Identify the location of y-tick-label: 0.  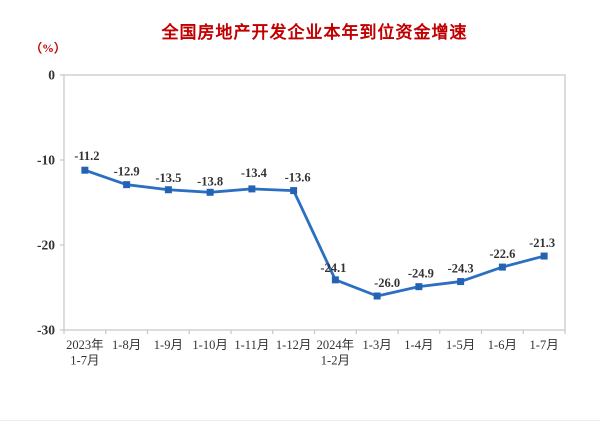
(51, 75).